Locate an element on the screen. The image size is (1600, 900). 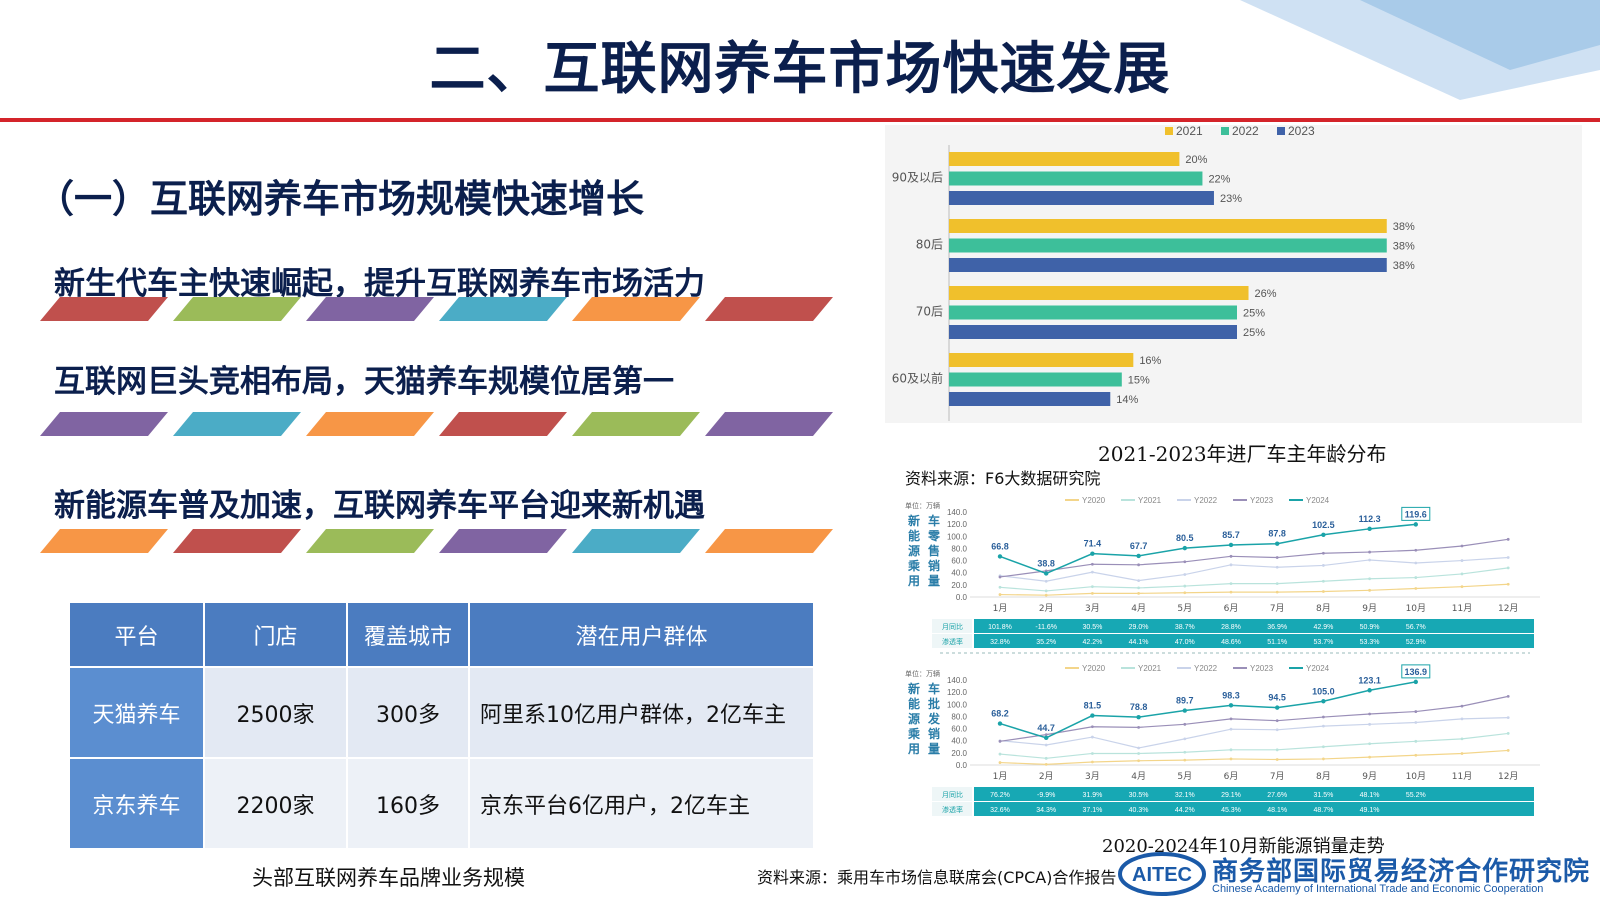
key-point-3: 新能源车普及加速，互联网养车平台迎来新机遇 is located at coordinates (379, 506).